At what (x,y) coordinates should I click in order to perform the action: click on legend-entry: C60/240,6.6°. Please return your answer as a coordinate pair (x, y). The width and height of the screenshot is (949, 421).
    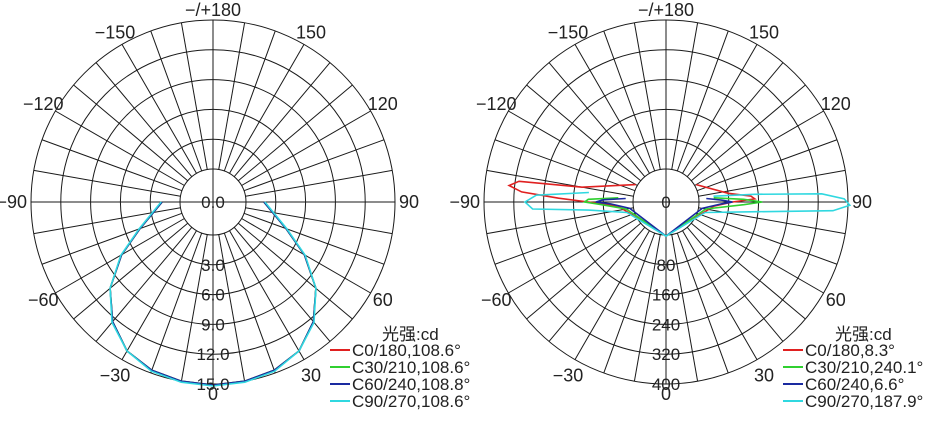
    Looking at the image, I should click on (854, 384).